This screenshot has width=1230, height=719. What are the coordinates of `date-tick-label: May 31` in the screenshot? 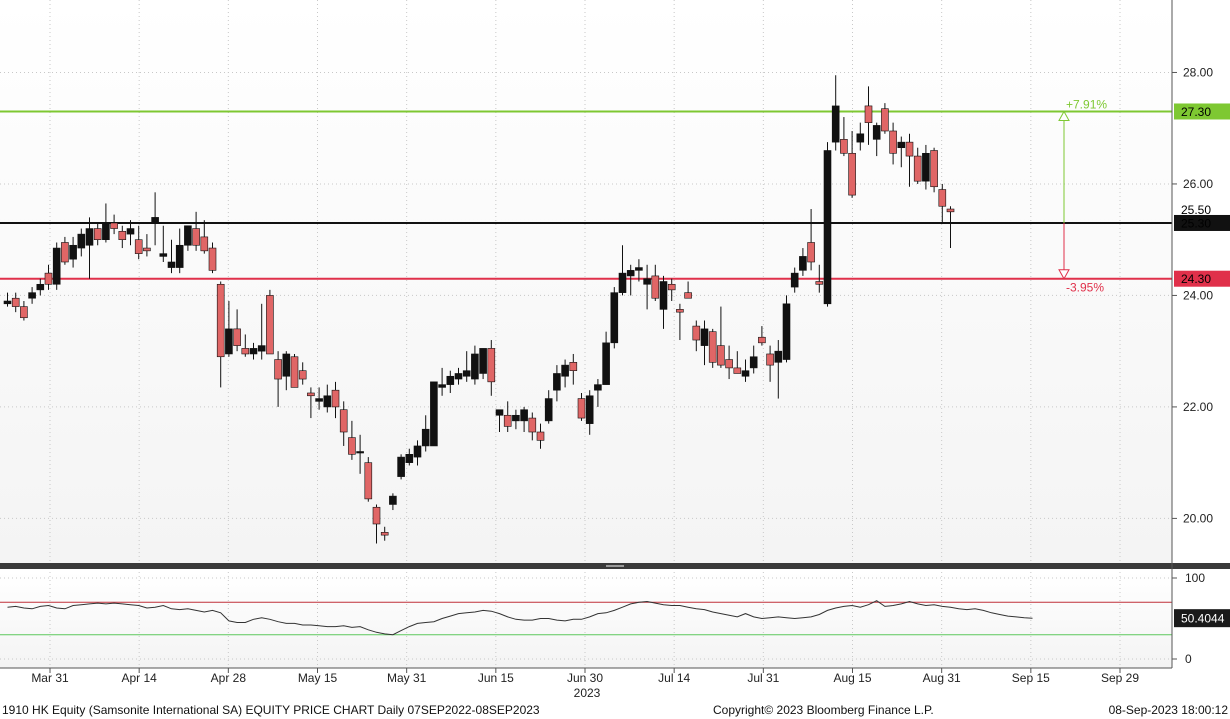 It's located at (407, 678).